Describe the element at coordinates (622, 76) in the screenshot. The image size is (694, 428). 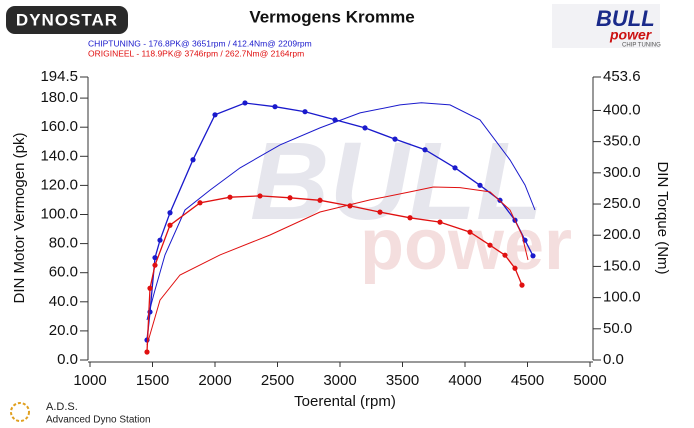
I see `y2-tick-label: 453.6` at that location.